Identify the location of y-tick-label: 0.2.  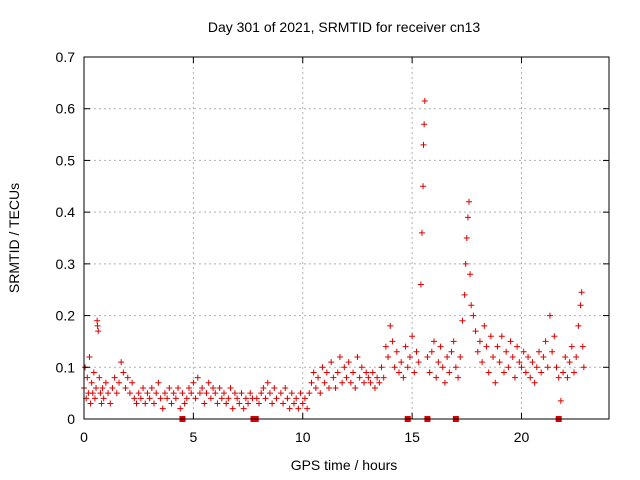
(66, 316).